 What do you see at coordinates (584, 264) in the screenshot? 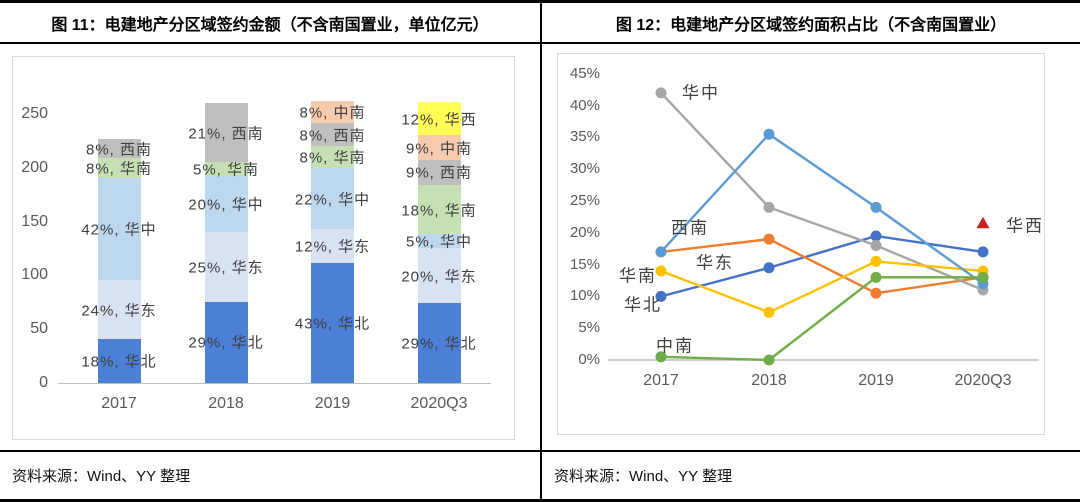
I see `y-tick-label: 15%` at bounding box center [584, 264].